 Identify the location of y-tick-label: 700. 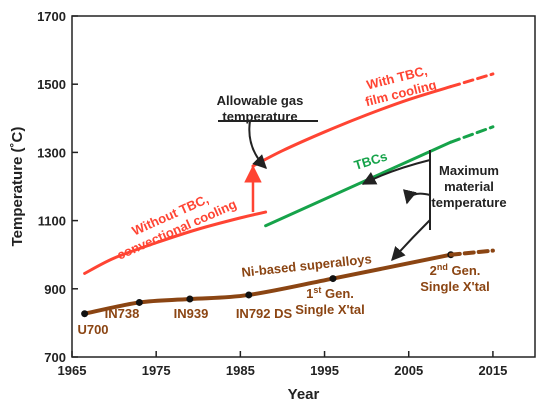
(55, 357).